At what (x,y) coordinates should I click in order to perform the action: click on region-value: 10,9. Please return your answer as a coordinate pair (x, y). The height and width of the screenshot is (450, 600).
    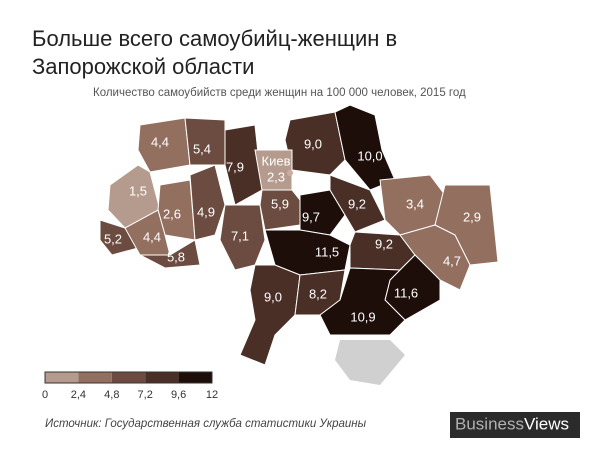
    Looking at the image, I should click on (362, 316).